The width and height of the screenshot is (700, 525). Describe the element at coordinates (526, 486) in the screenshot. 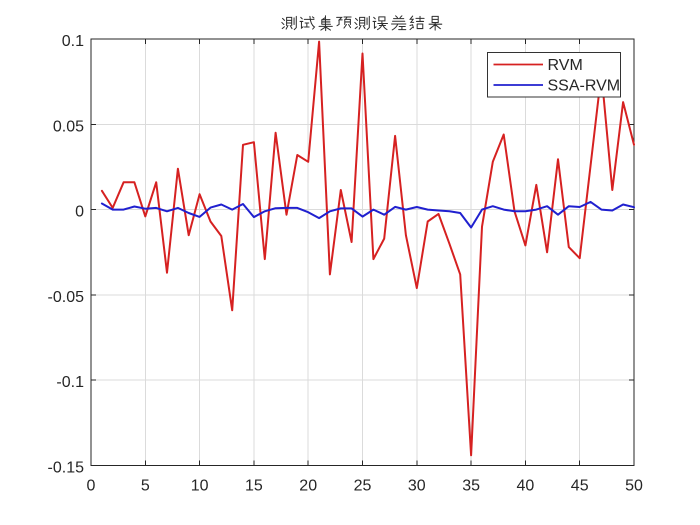

I see `svg-text: 40` at that location.